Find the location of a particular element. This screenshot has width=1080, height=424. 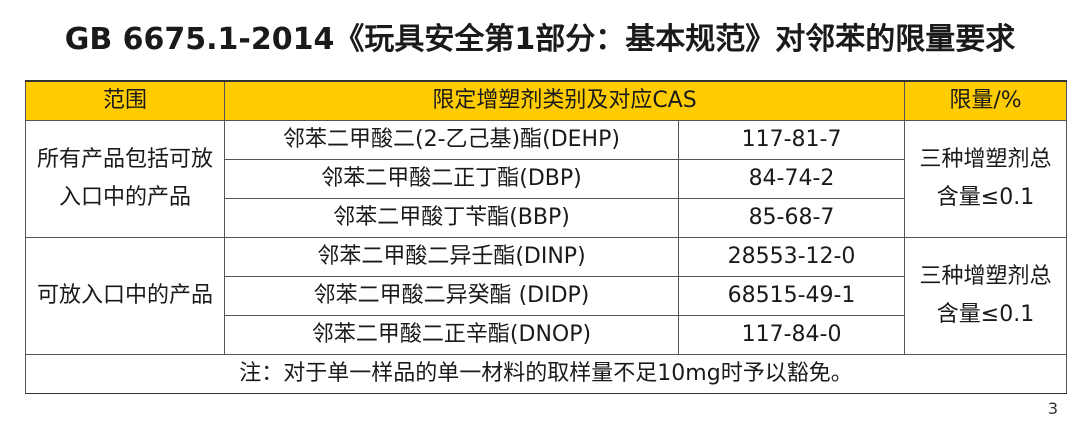

substance-name: 邻苯二甲酸二异癸酯 (DIDP) is located at coordinates (451, 296).